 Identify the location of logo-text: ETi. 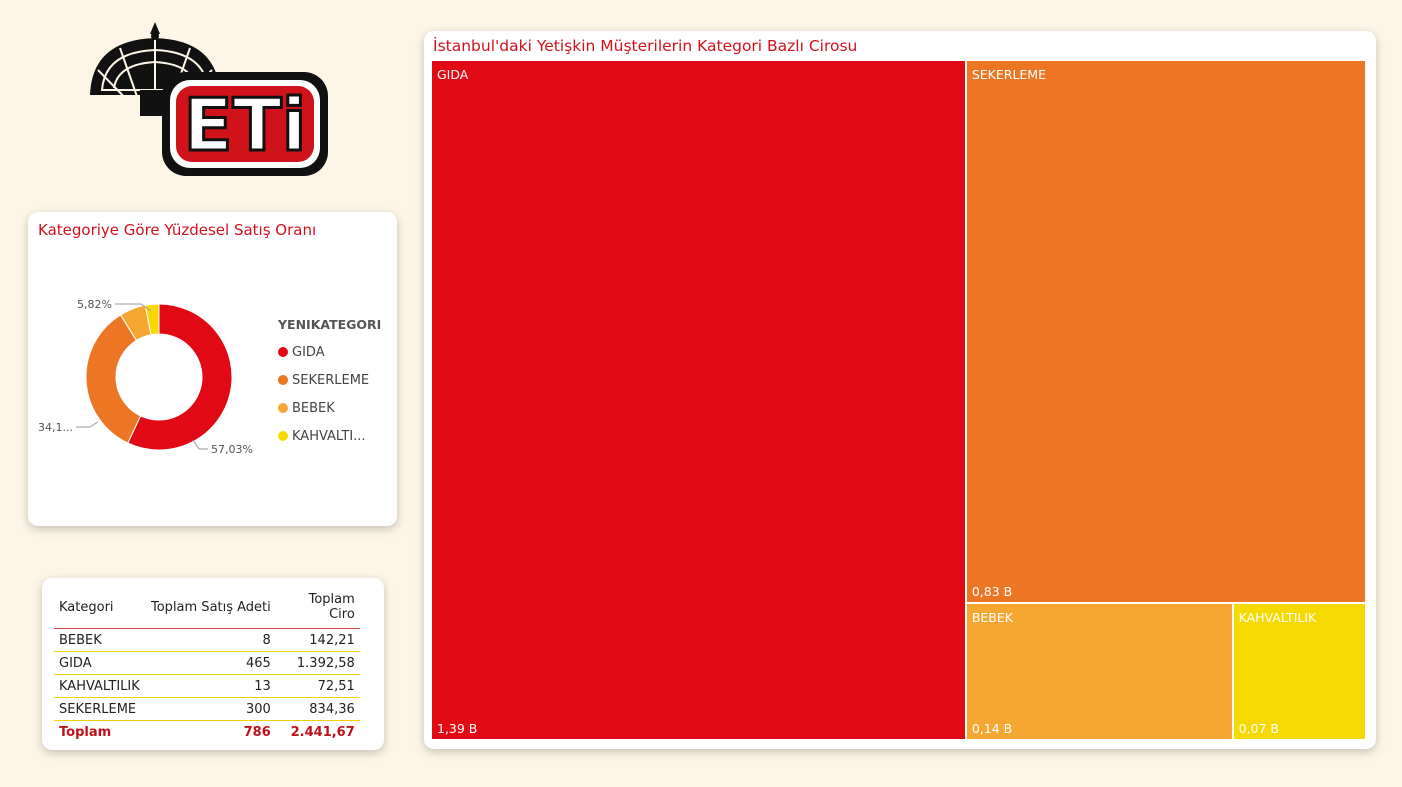
(245, 125).